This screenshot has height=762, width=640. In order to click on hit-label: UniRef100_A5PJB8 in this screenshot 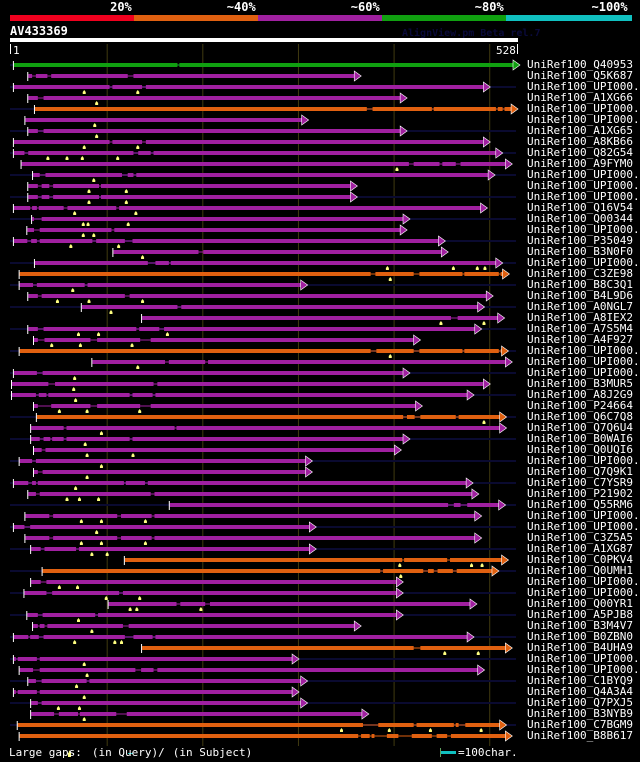, I will do `click(580, 614)`.